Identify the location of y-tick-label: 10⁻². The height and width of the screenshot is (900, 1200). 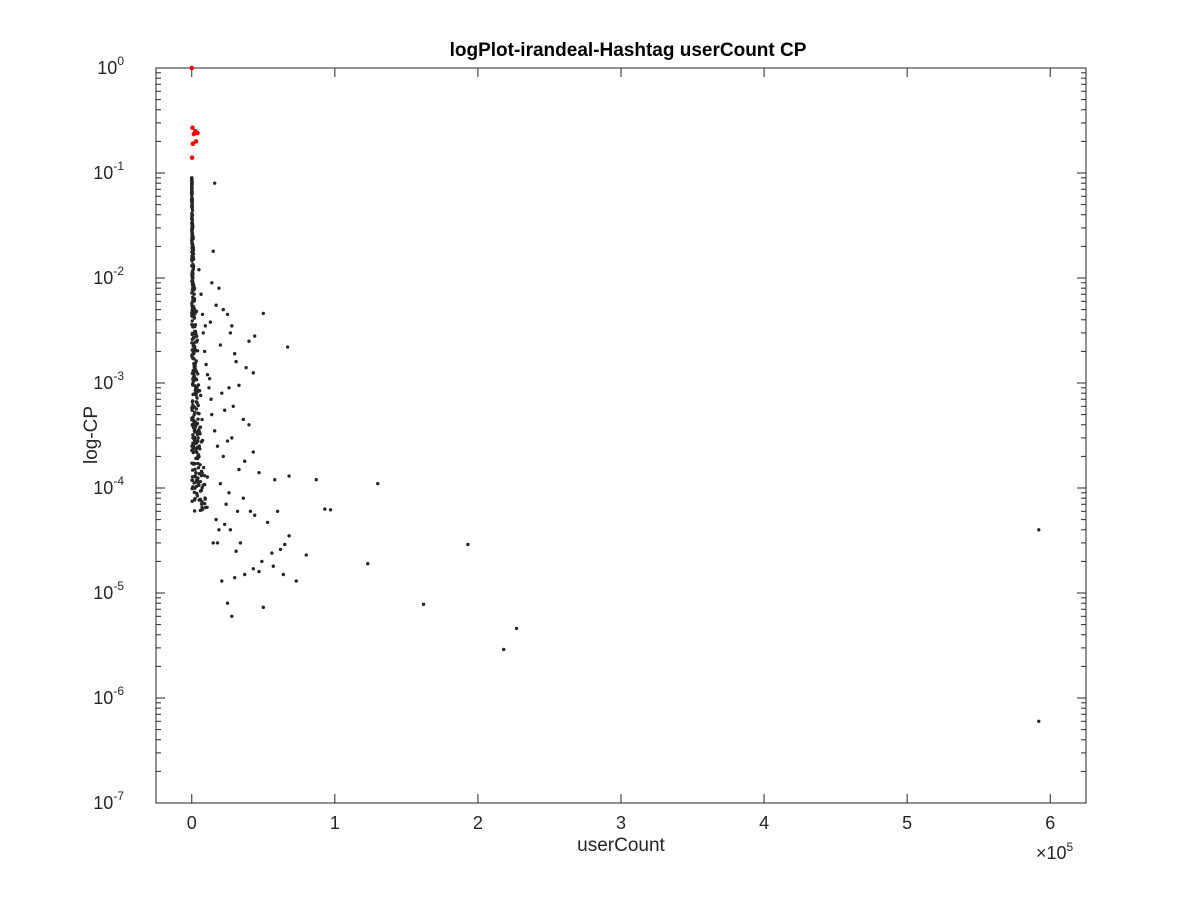
(108, 276).